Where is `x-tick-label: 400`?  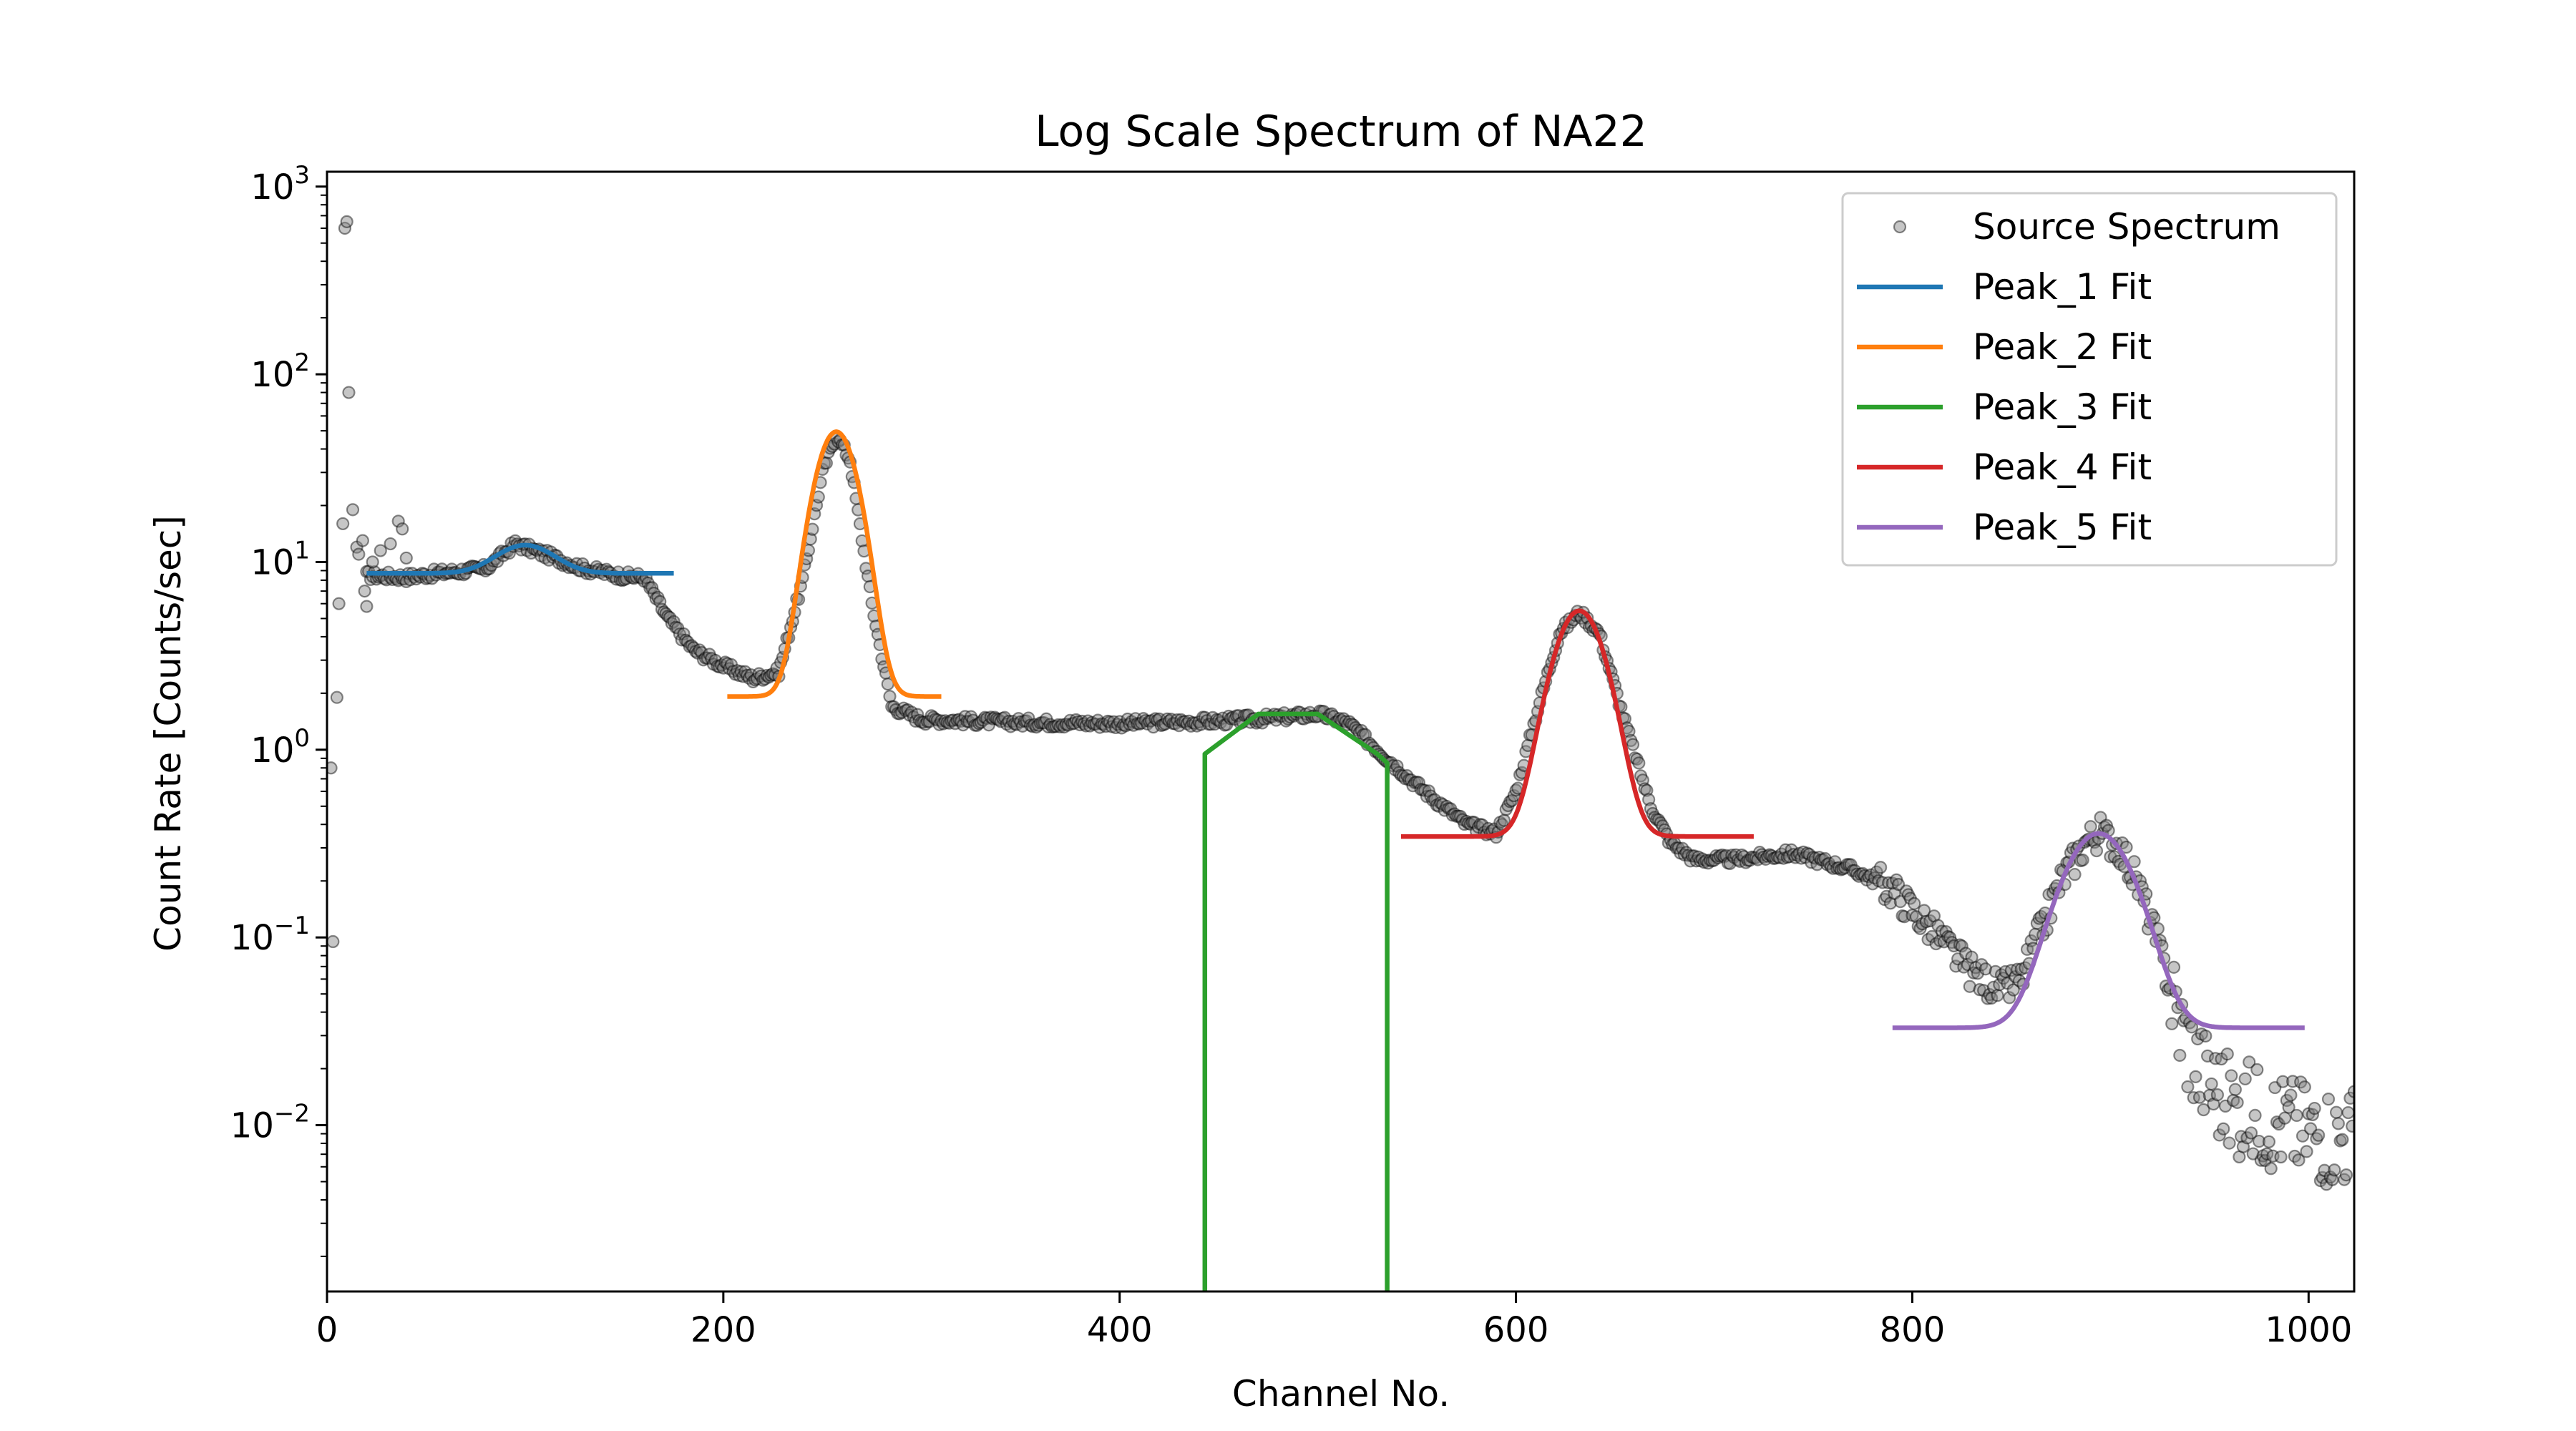
x-tick-label: 400 is located at coordinates (1120, 1330).